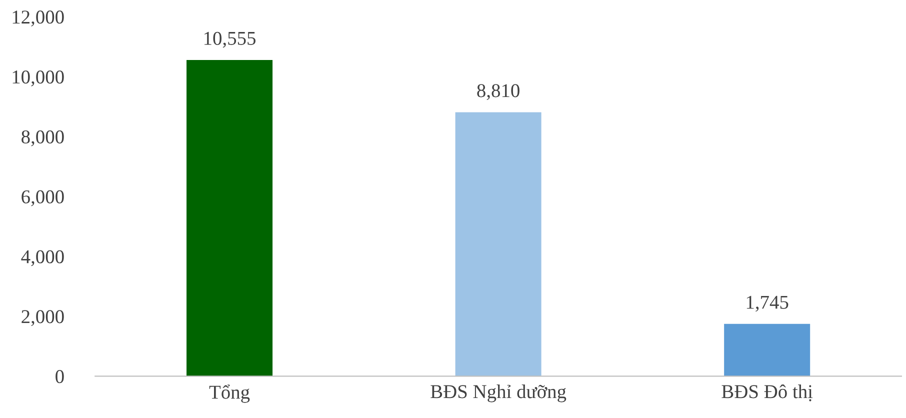 The height and width of the screenshot is (418, 906). I want to click on y-tick-label: 6,000, so click(43, 198).